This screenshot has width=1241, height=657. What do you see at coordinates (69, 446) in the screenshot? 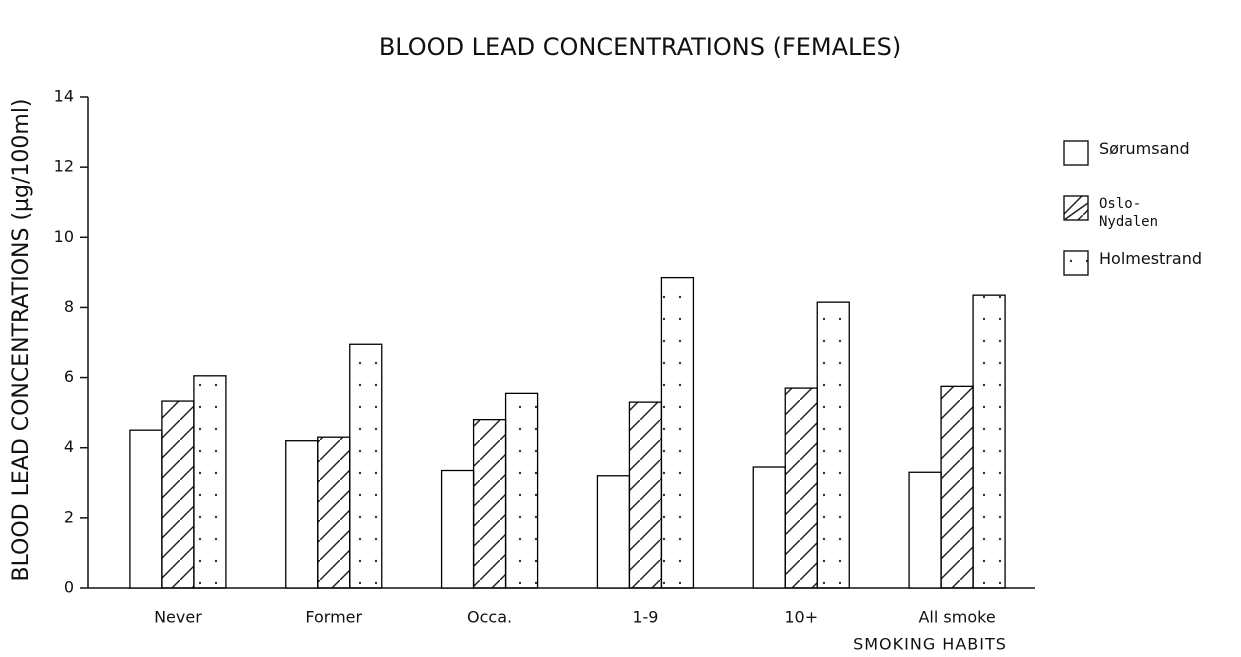
I see `y-tick-label: 4` at bounding box center [69, 446].